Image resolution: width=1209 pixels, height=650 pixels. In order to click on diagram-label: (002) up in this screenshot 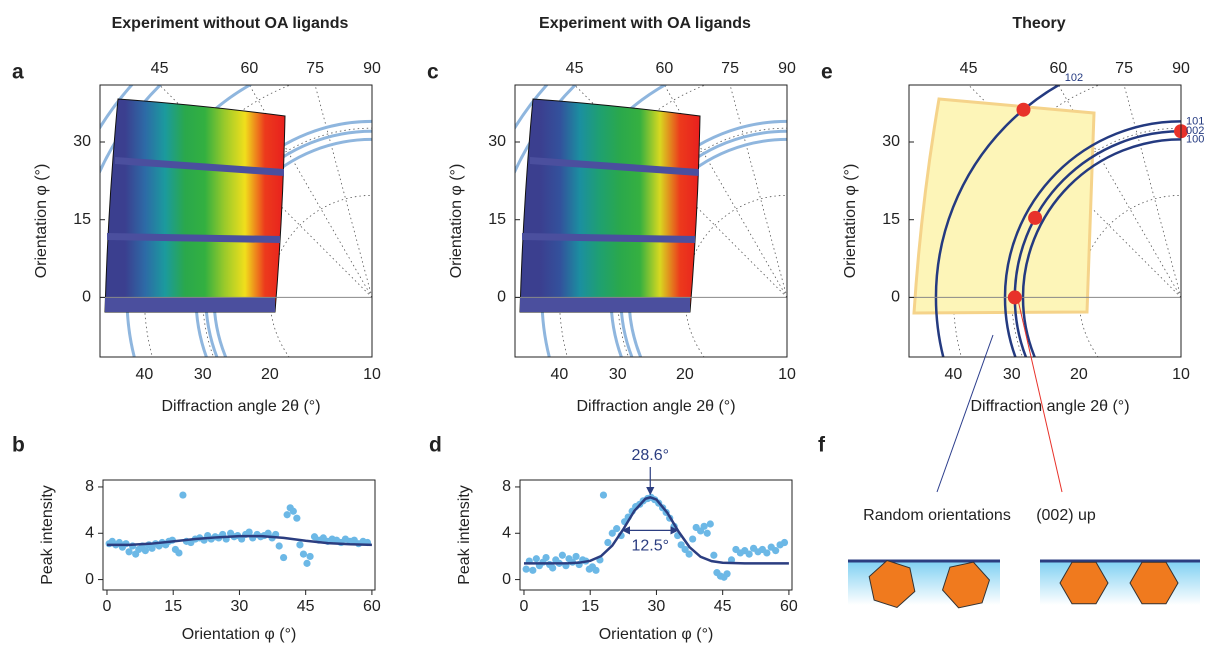, I will do `click(1066, 515)`.